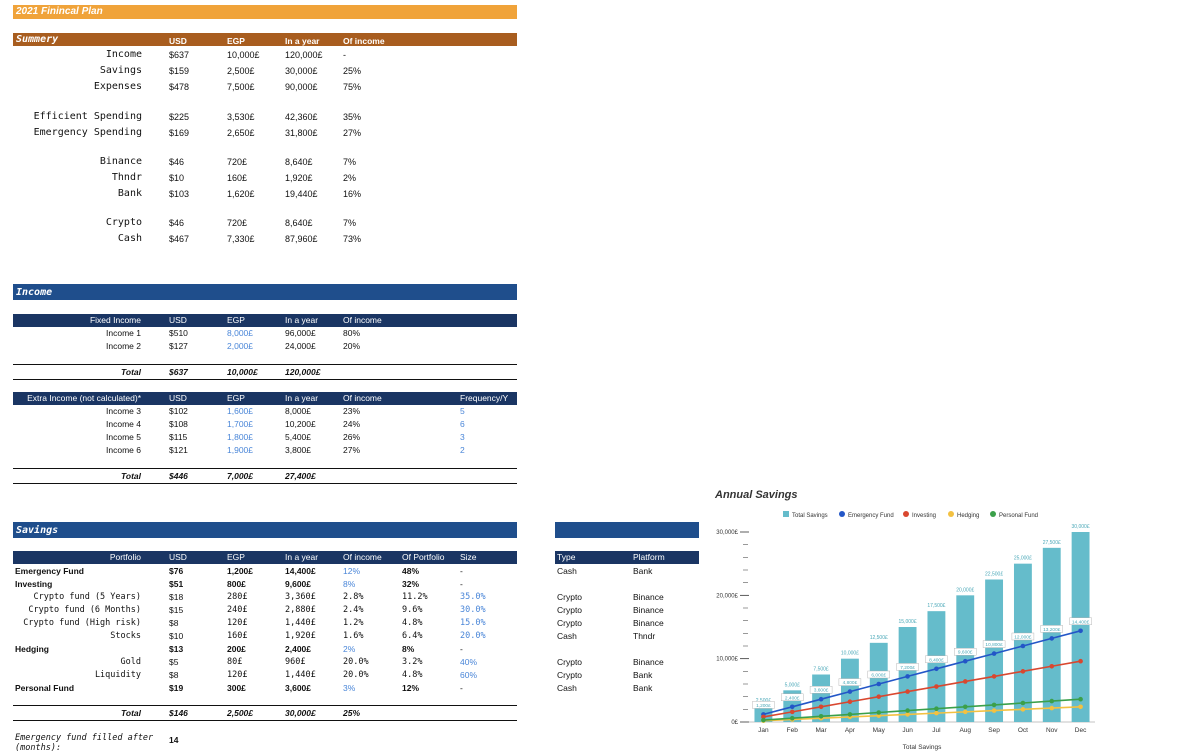 This screenshot has height=754, width=1200. I want to click on x-tick-label: Jan, so click(763, 730).